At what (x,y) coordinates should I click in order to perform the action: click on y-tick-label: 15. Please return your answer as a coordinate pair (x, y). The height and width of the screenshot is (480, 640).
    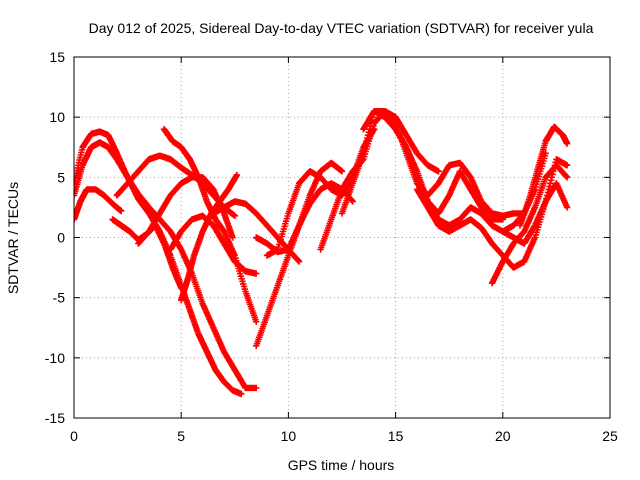
    Looking at the image, I should click on (57, 57).